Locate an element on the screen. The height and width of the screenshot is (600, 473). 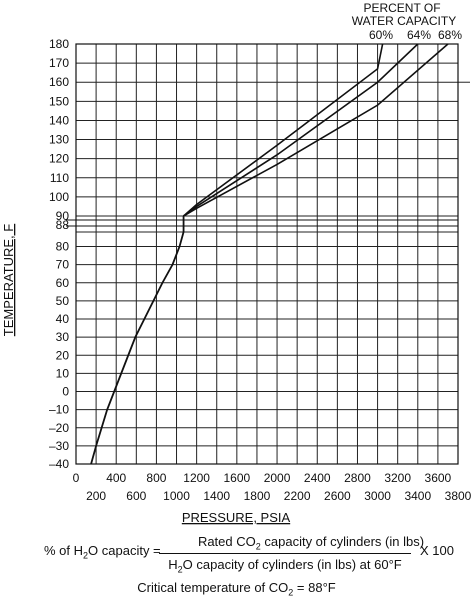
y-tick-label: –10 is located at coordinates (59, 410).